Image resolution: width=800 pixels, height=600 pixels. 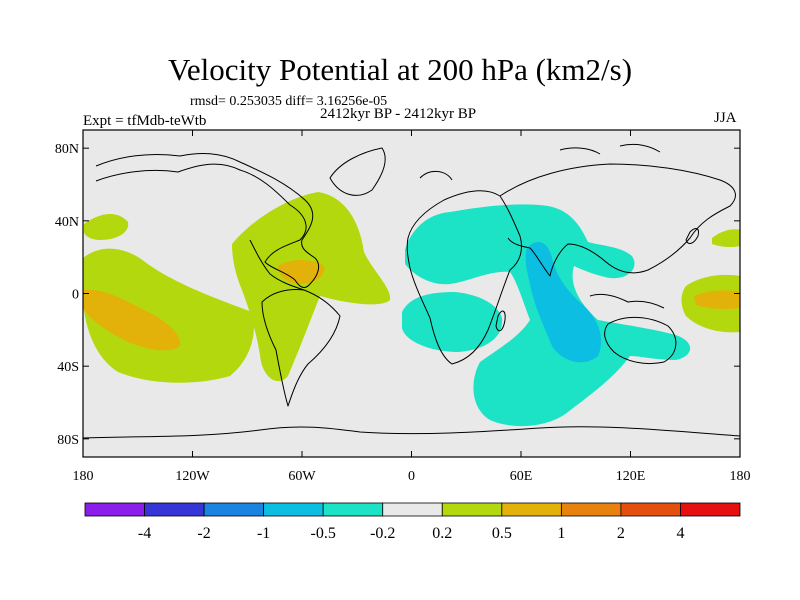 I want to click on caribbean-mid, so click(x=301, y=272).